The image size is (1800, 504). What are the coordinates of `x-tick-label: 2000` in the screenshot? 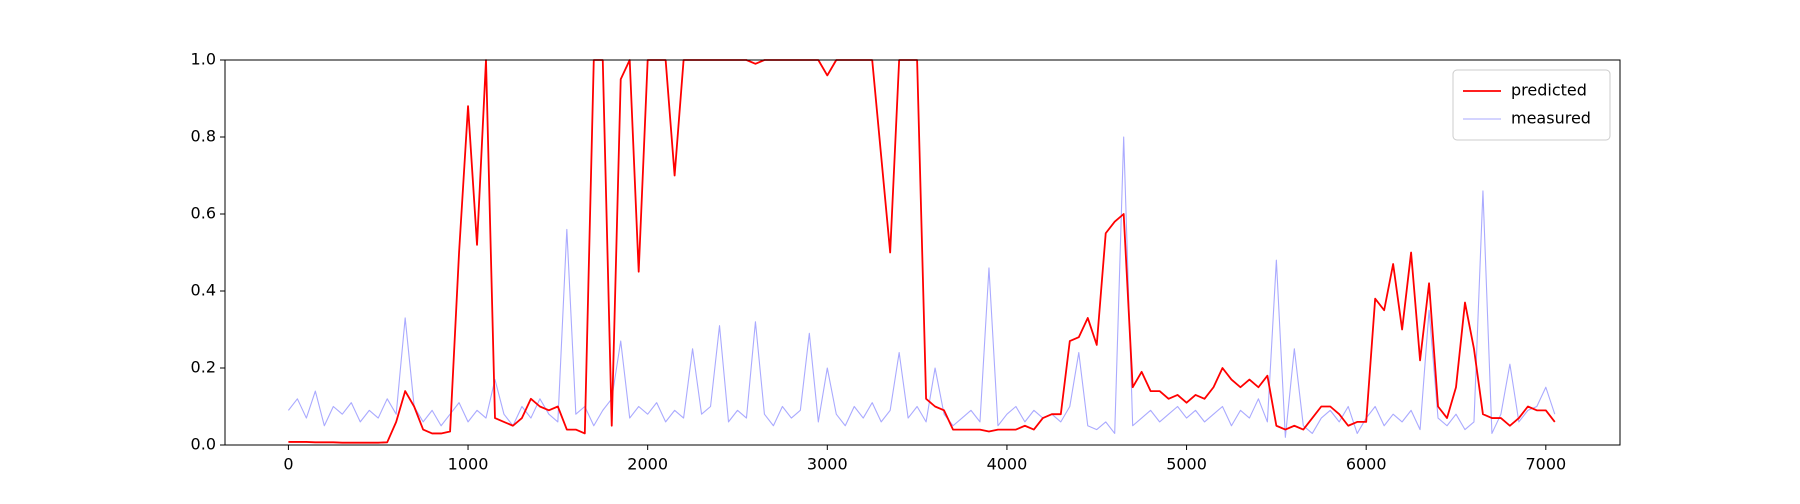 It's located at (647, 464).